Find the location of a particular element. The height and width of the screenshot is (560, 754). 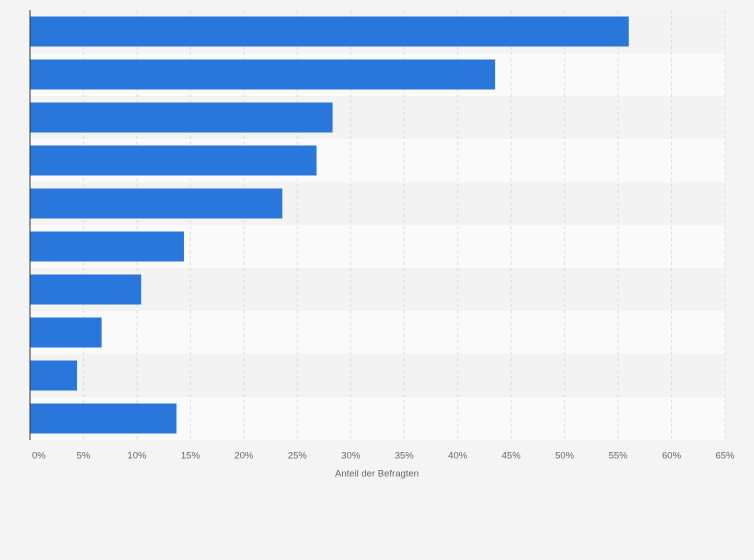

x-tick-label: 45% is located at coordinates (512, 456).